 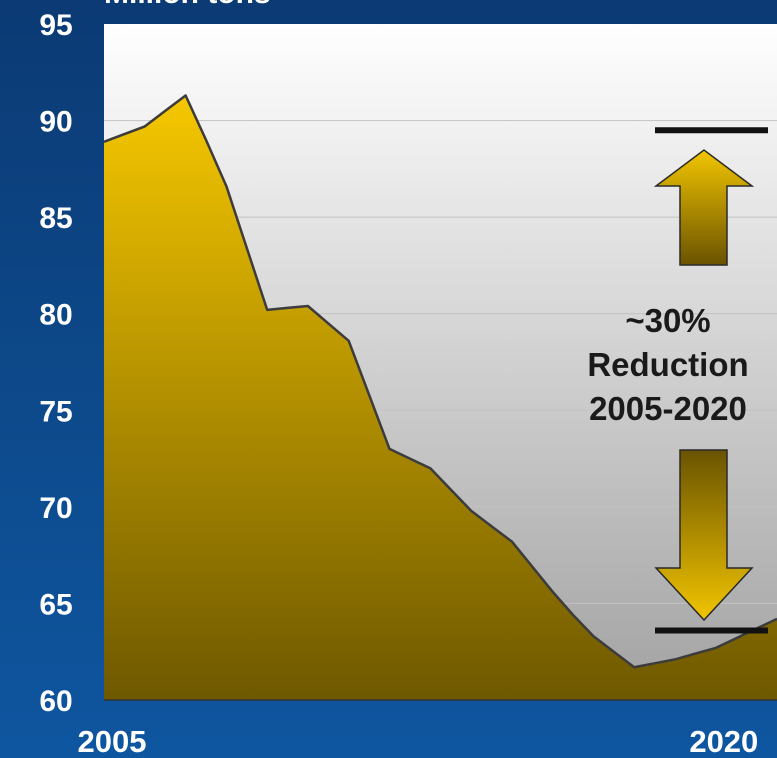 I want to click on y-tick-label: 60, so click(x=55, y=701).